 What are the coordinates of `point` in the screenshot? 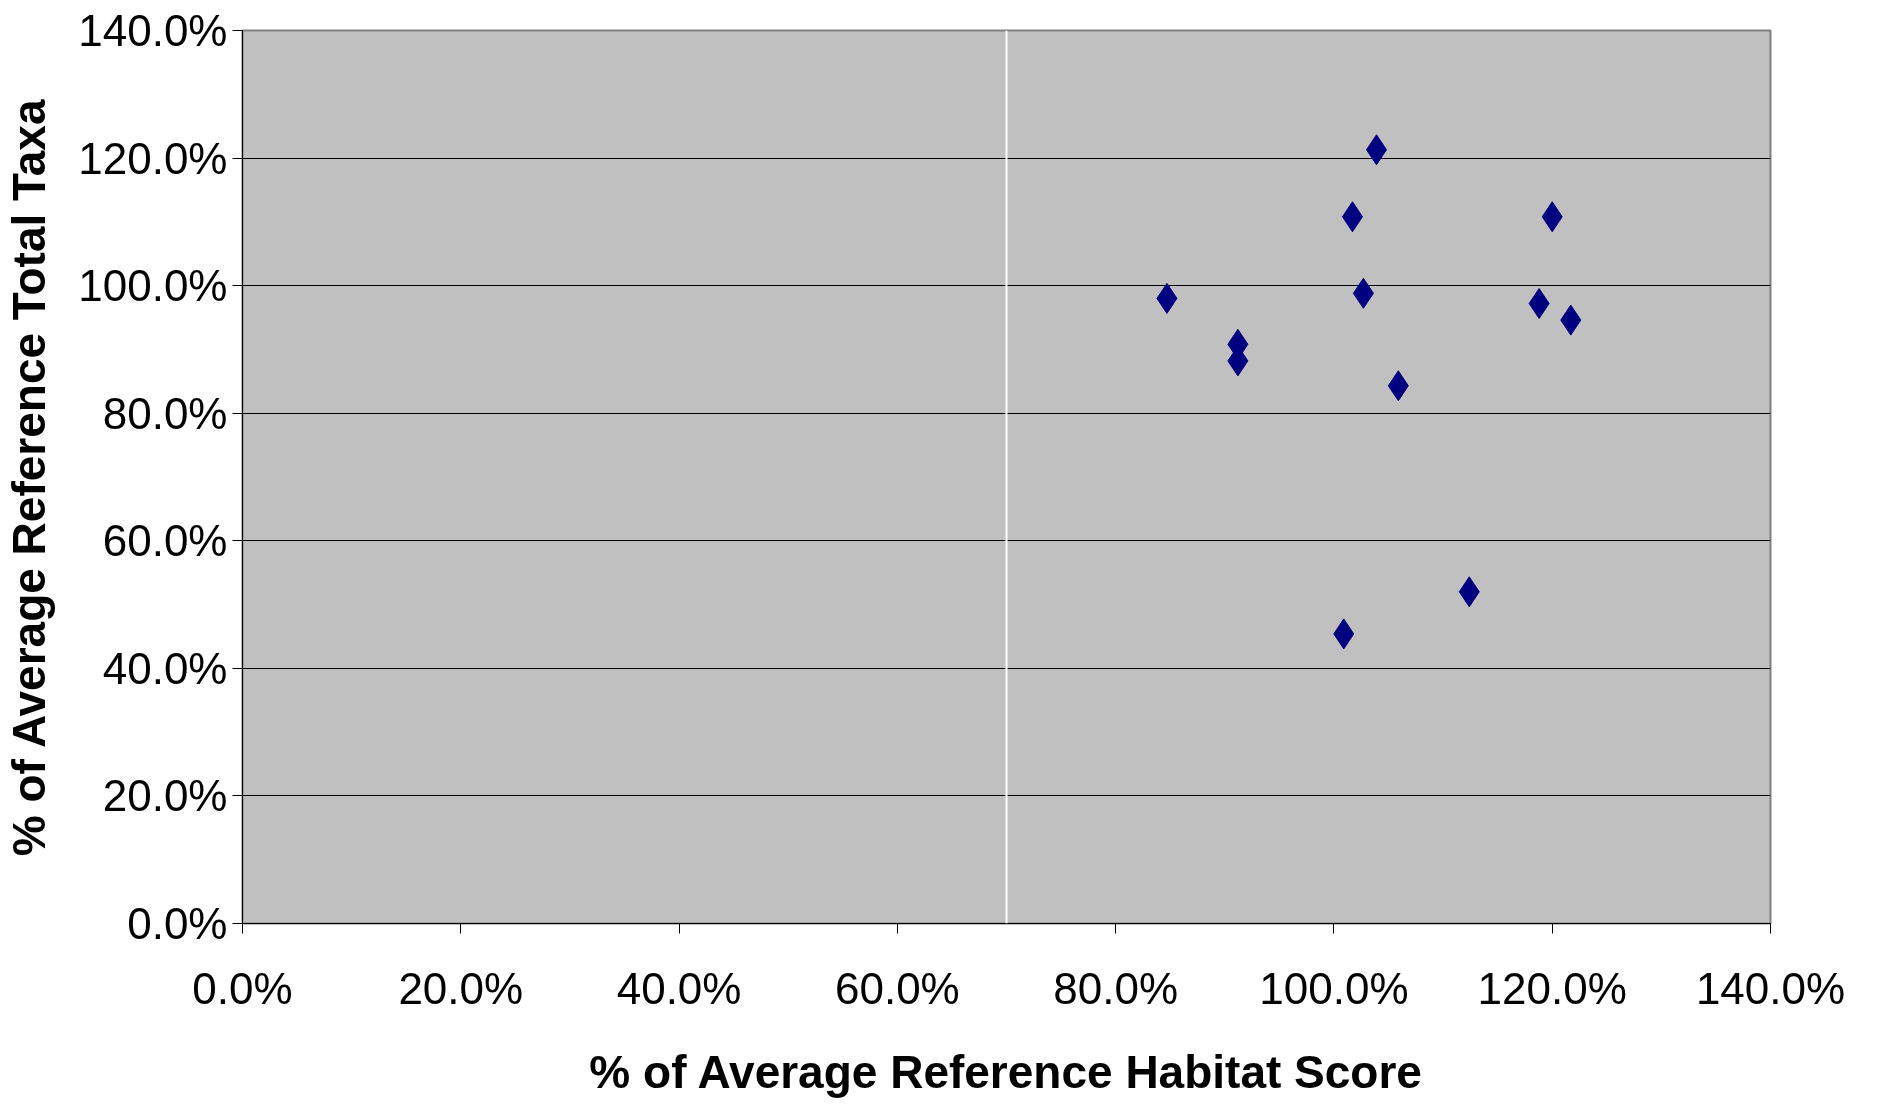 It's located at (1539, 303).